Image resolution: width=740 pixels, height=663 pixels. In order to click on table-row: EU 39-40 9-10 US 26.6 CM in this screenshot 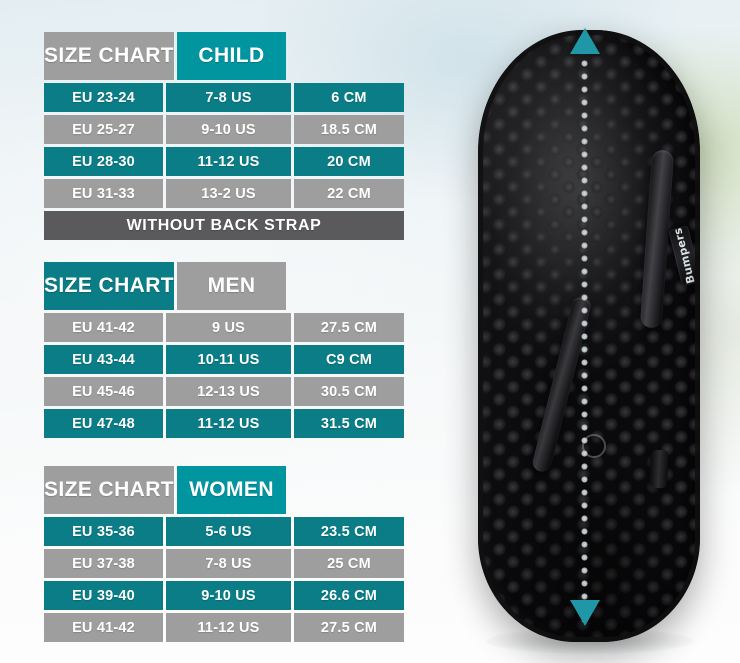, I will do `click(224, 595)`.